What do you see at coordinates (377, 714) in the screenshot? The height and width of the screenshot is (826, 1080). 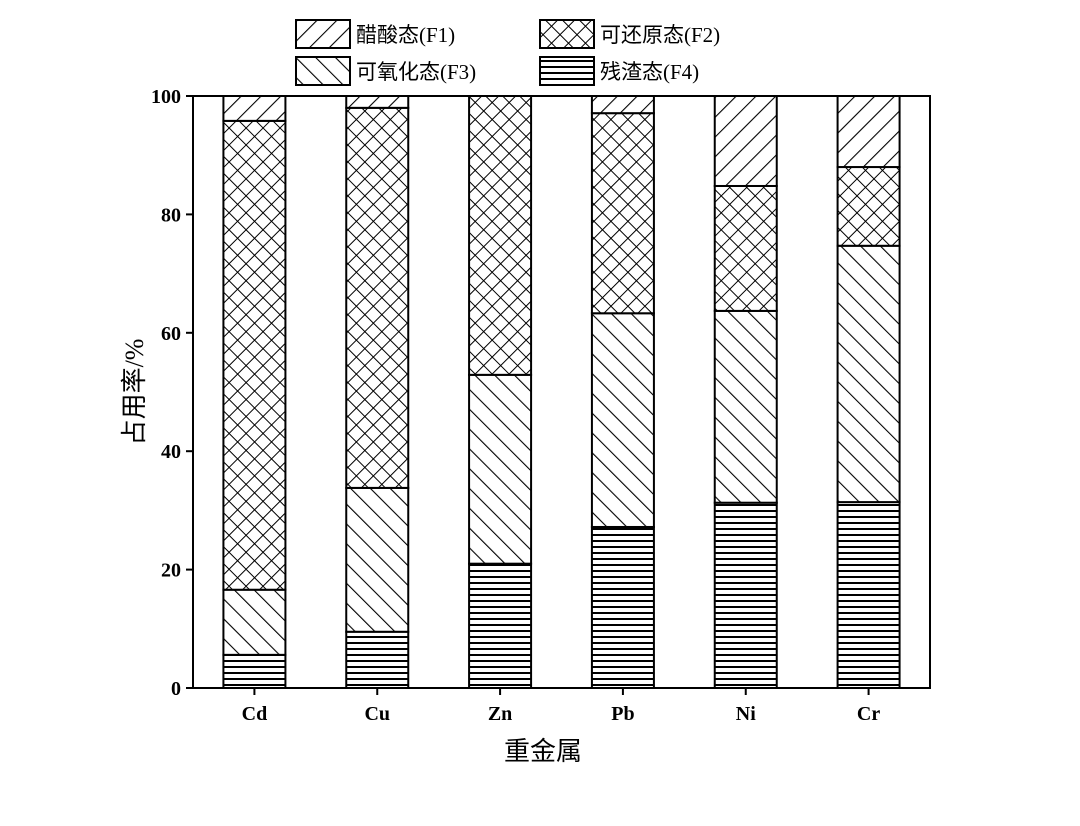 I see `x-tick-label: Cu` at bounding box center [377, 714].